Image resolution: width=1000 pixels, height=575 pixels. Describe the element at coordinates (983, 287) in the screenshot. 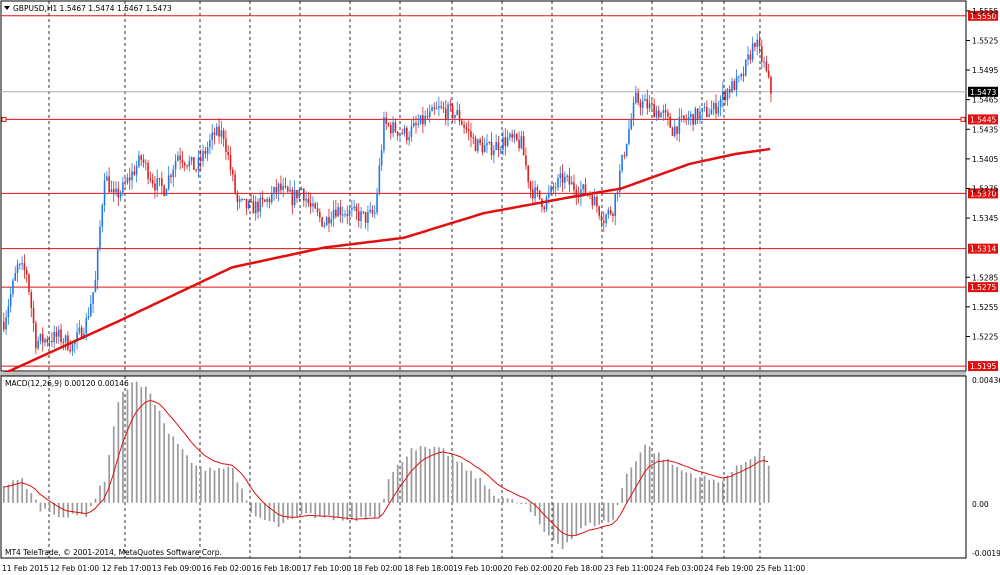

I see `level-label: 1.5275` at that location.